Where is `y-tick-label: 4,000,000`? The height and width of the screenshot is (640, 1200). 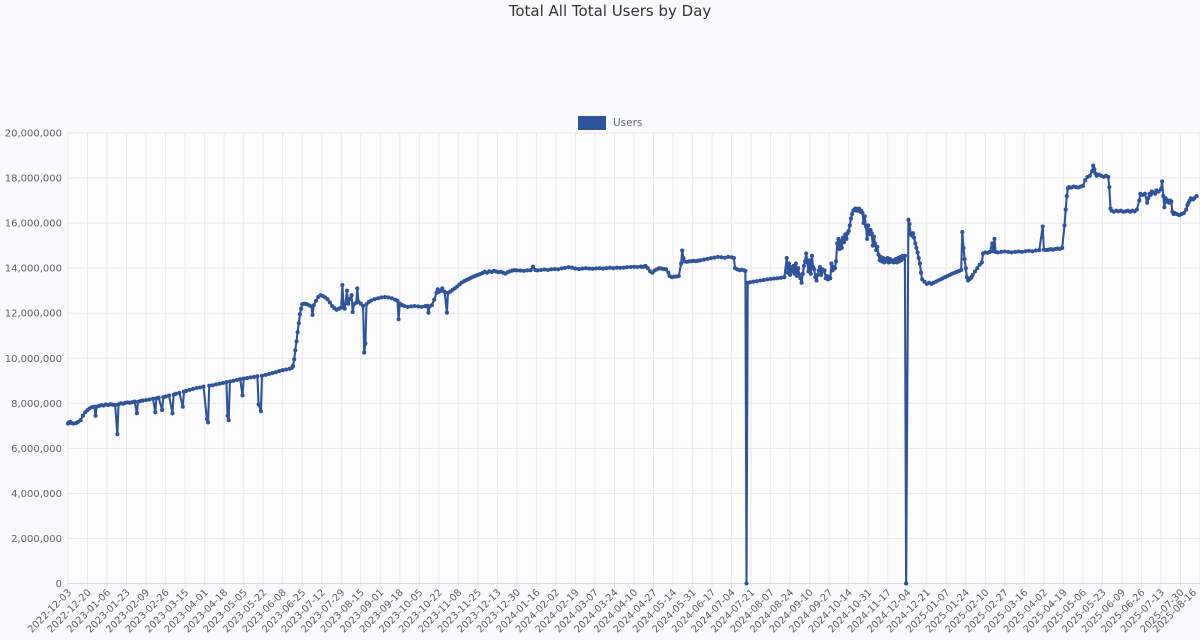
y-tick-label: 4,000,000 is located at coordinates (36, 494).